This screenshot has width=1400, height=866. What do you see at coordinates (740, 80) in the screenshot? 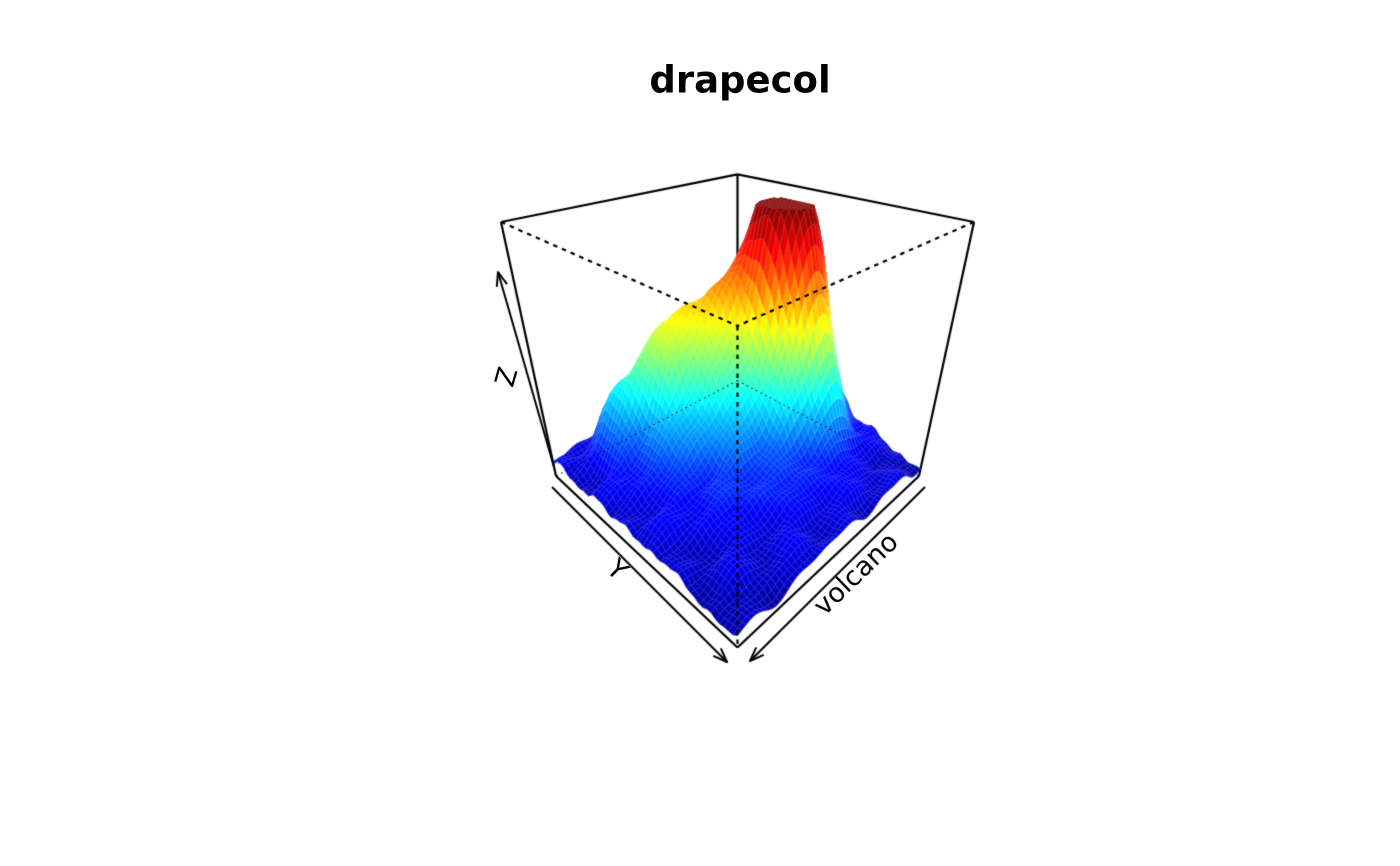
I see `chart-title: drapecol` at bounding box center [740, 80].